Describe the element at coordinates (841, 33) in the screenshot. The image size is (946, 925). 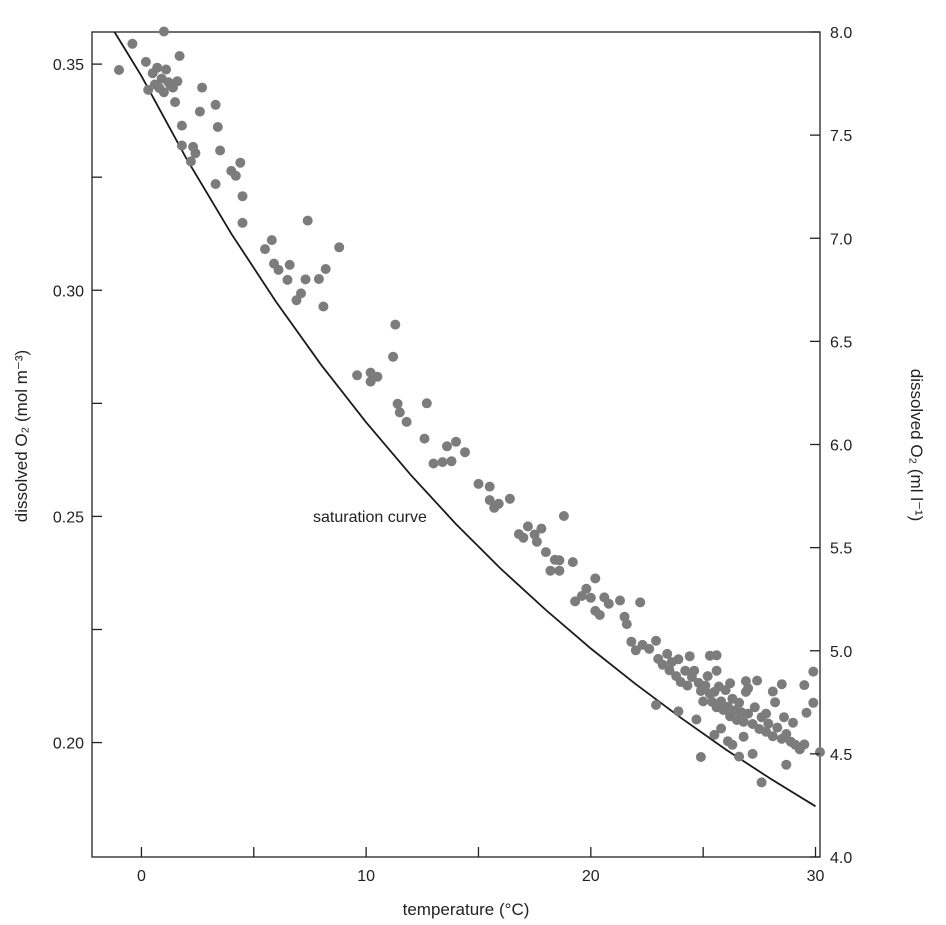
I see `right-tick-label-8.0: 8.0` at that location.